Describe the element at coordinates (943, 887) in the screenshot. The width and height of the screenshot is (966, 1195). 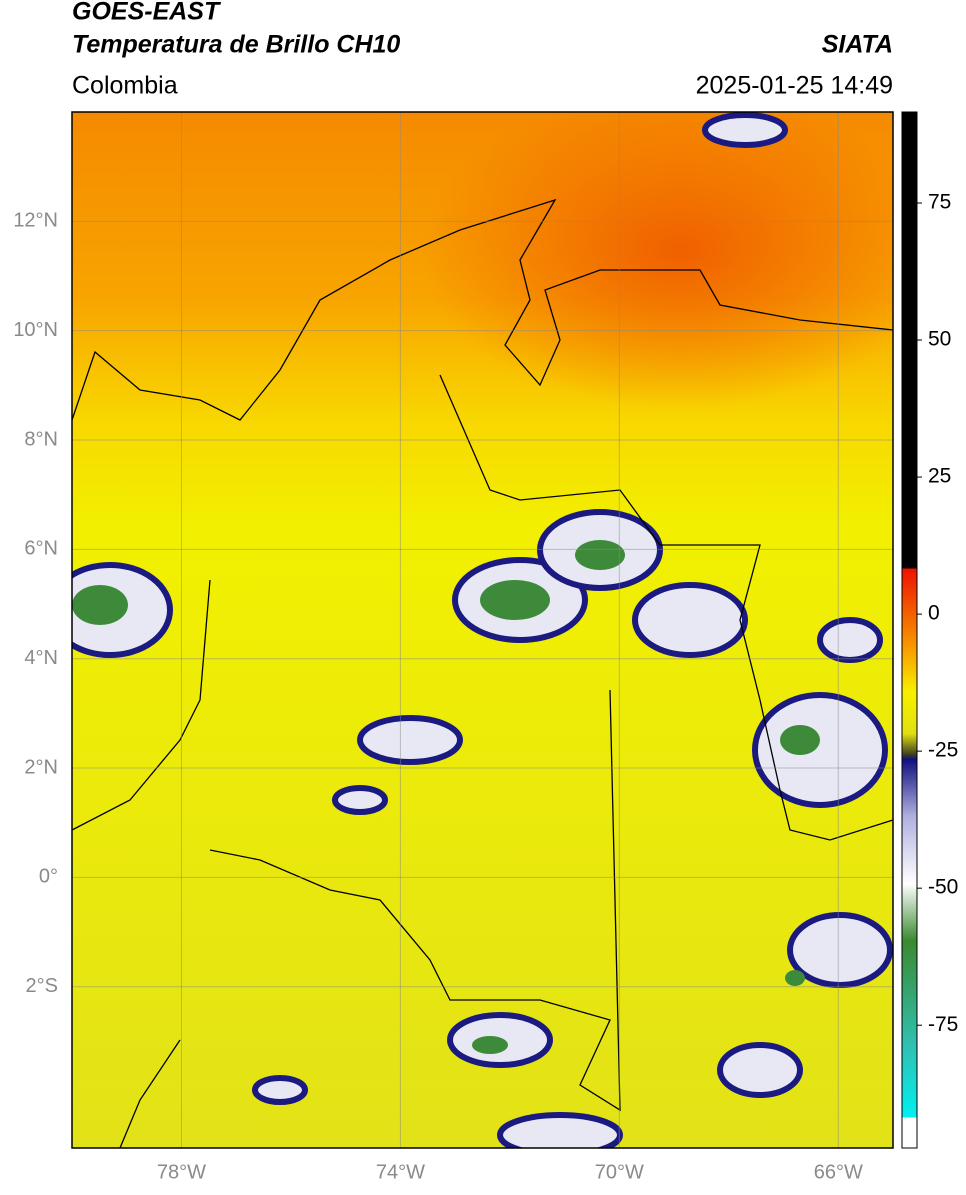
I see `colorbar-tick-label: -50` at that location.